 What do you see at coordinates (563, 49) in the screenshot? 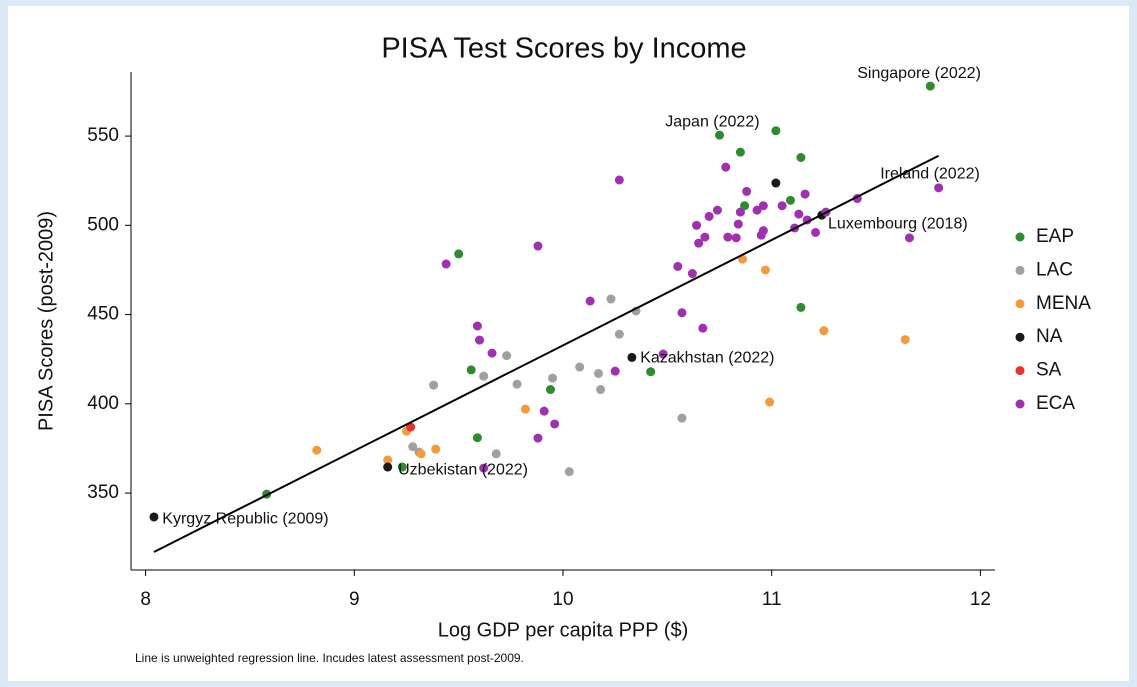
I see `chart-title: PISA Test Scores by Income` at bounding box center [563, 49].